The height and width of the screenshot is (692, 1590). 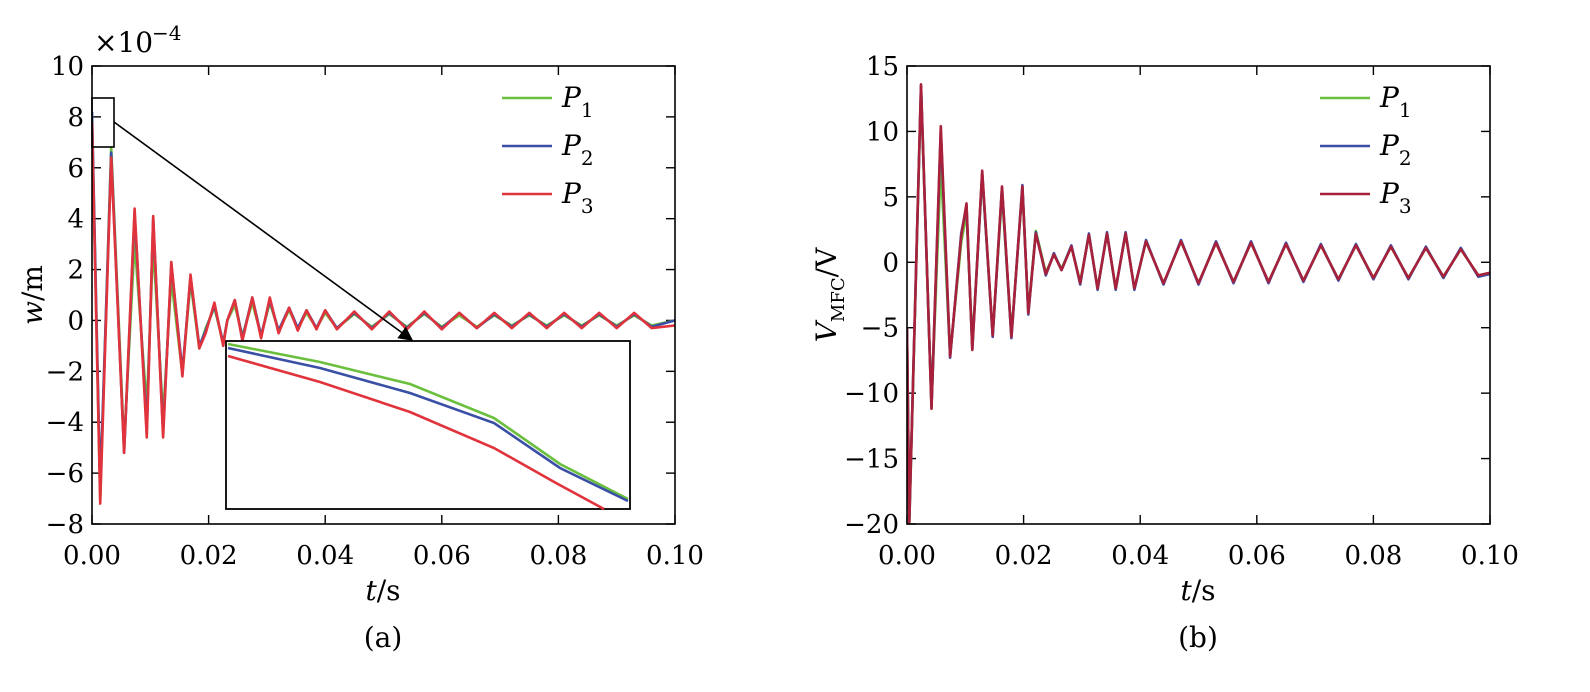 I want to click on y-tick-label: 5, so click(x=890, y=198).